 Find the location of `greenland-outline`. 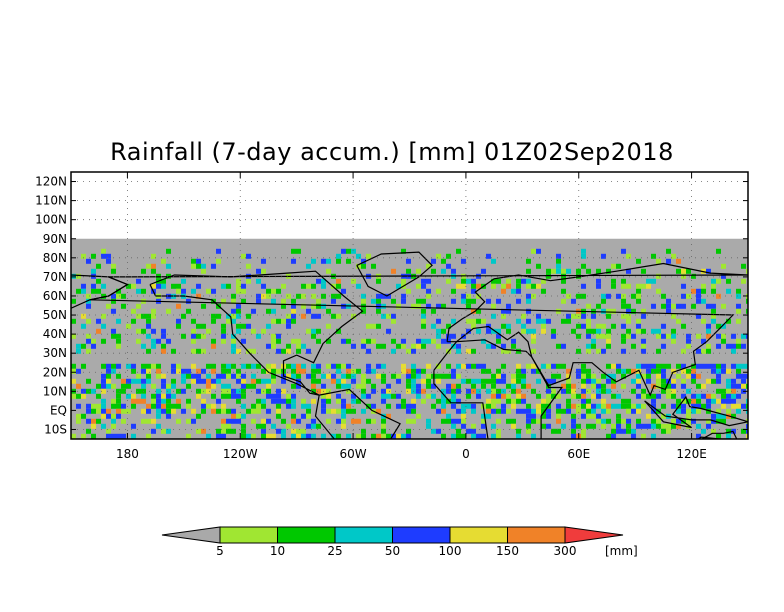

greenland-outline is located at coordinates (394, 274).